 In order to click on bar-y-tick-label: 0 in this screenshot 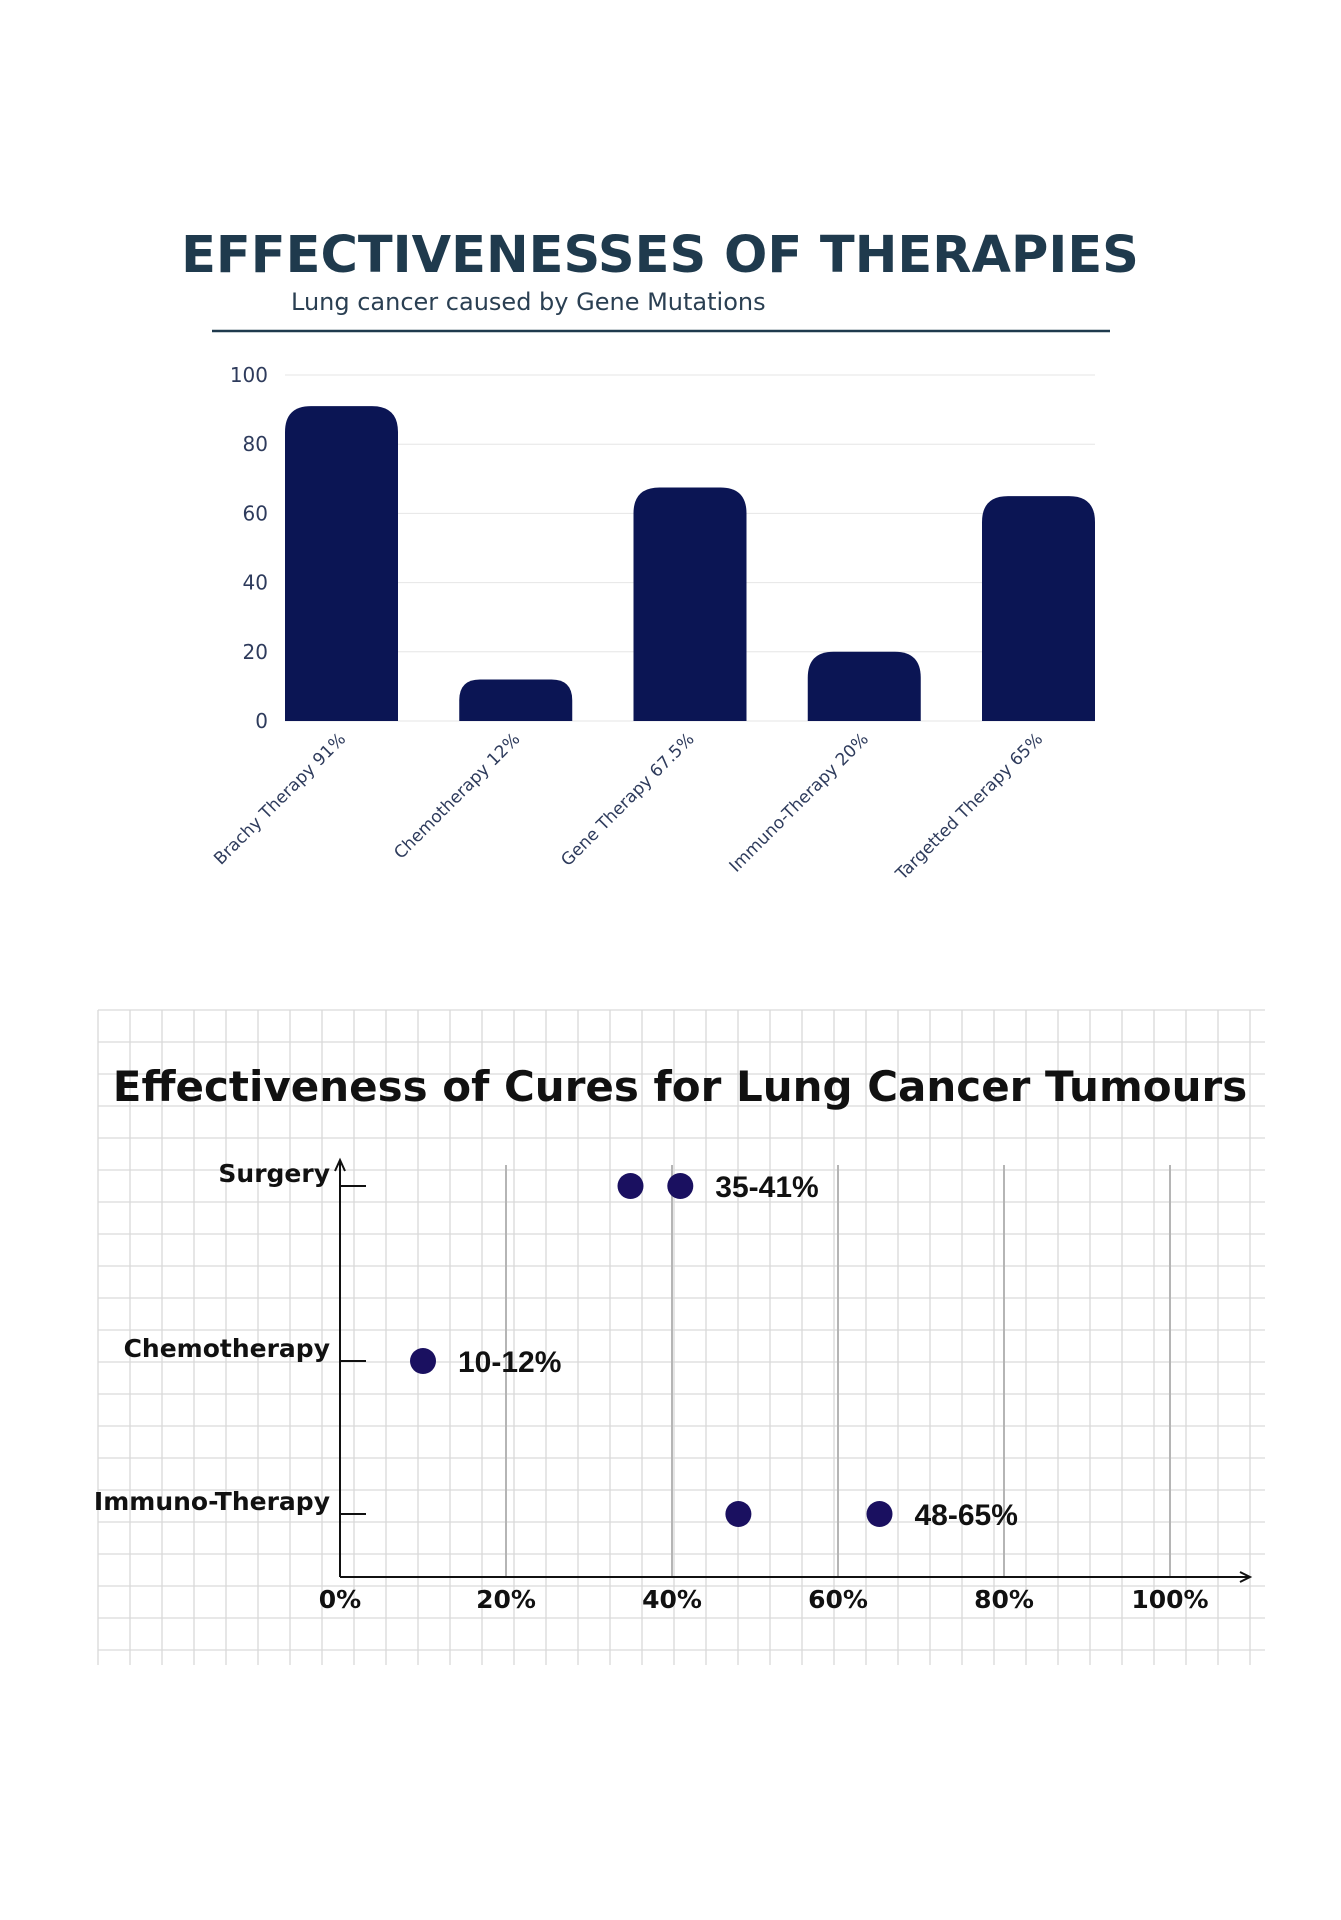, I will do `click(261, 721)`.